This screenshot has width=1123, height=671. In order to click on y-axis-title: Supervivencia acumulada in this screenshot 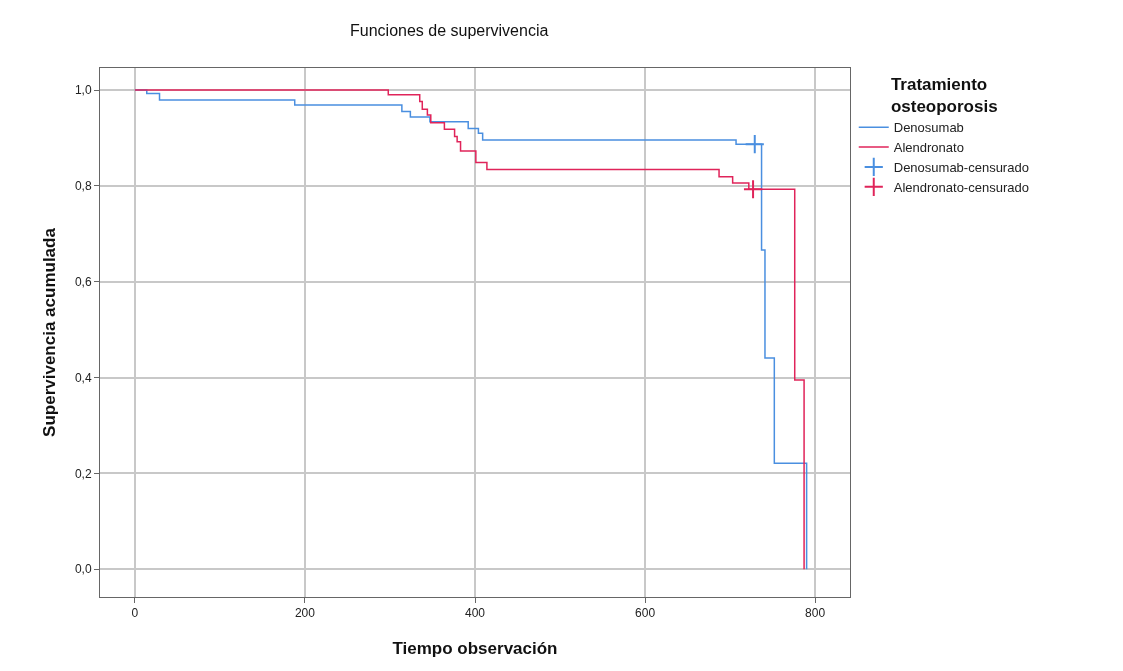, I will do `click(50, 332)`.